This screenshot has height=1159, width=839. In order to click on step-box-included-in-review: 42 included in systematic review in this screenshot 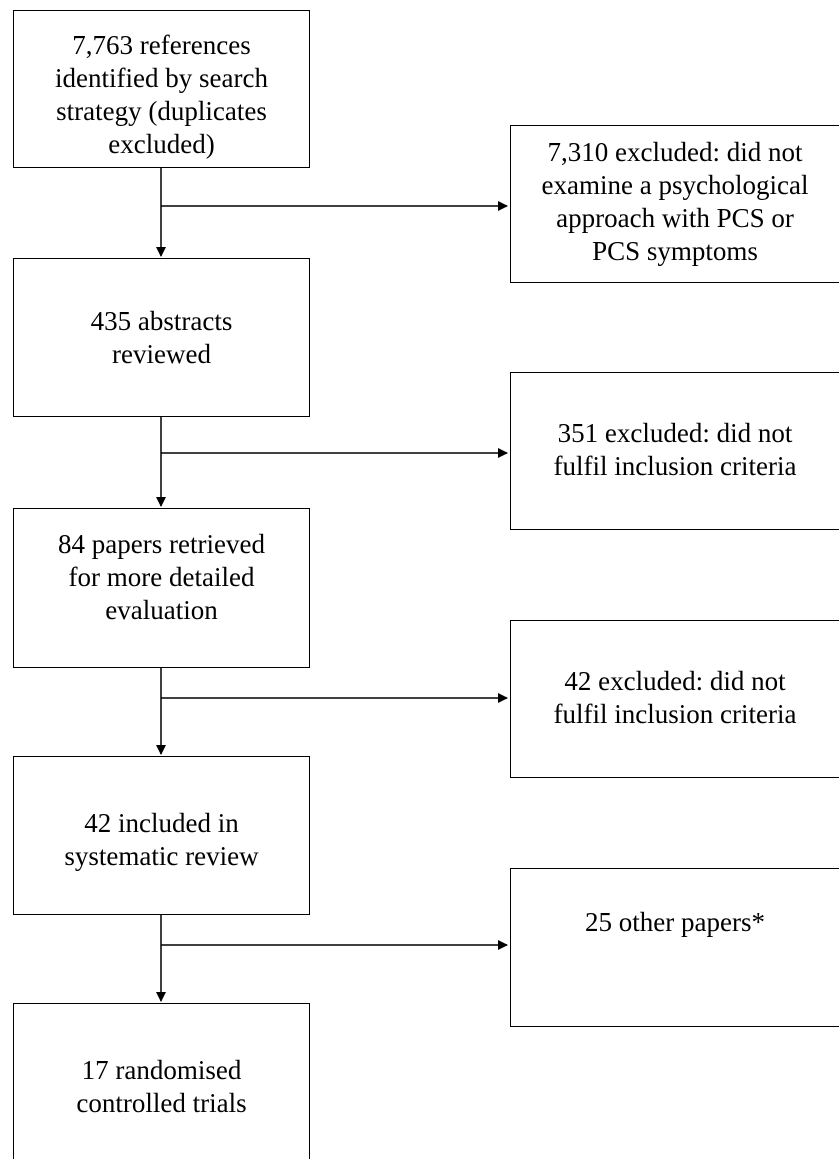, I will do `click(161, 835)`.